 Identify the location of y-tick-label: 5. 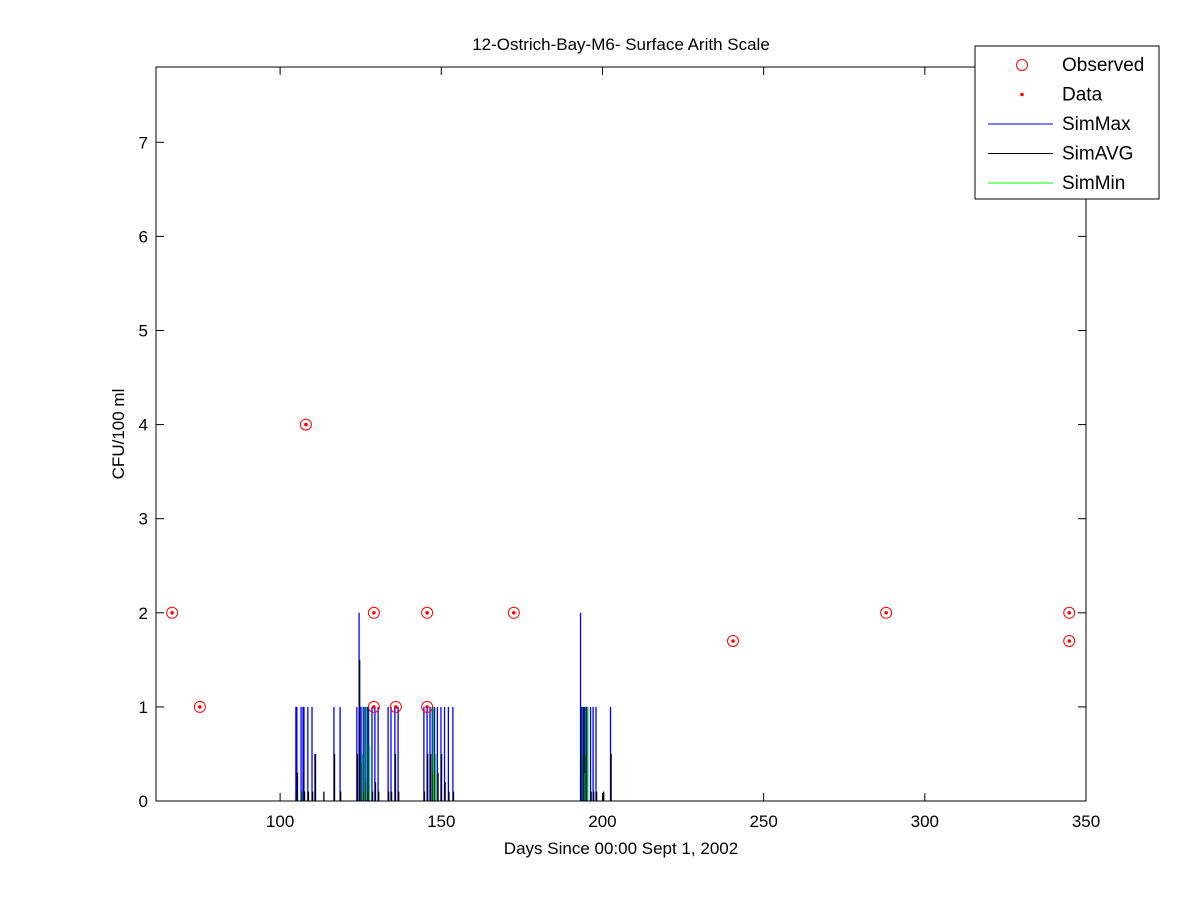
(143, 330).